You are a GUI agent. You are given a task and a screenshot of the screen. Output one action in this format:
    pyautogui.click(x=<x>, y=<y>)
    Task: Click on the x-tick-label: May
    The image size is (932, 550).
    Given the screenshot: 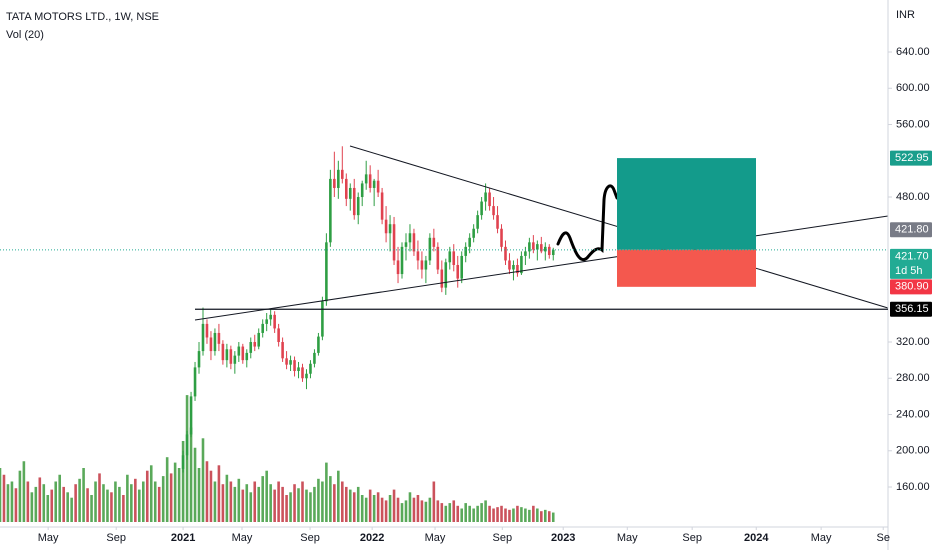 What is the action you would take?
    pyautogui.click(x=821, y=538)
    